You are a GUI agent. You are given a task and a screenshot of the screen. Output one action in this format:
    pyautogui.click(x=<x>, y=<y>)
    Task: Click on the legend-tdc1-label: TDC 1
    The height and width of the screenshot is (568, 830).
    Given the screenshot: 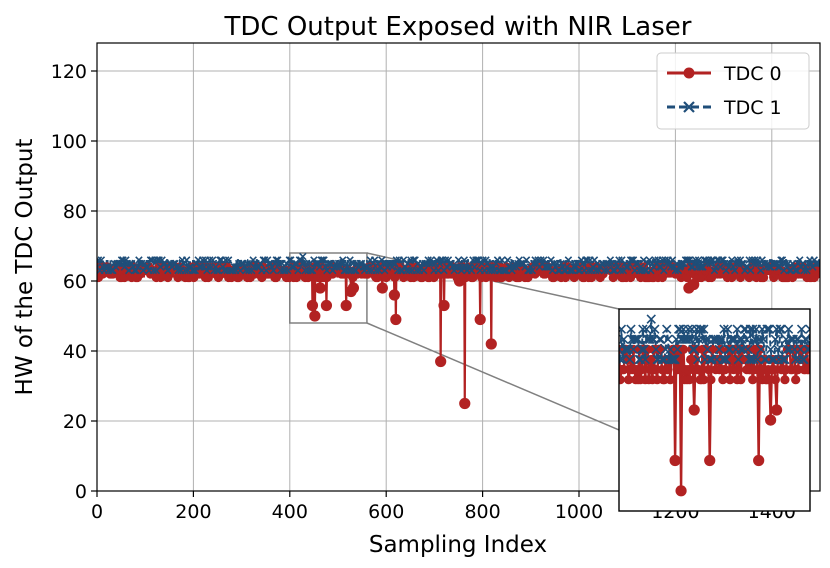 What is the action you would take?
    pyautogui.click(x=752, y=108)
    